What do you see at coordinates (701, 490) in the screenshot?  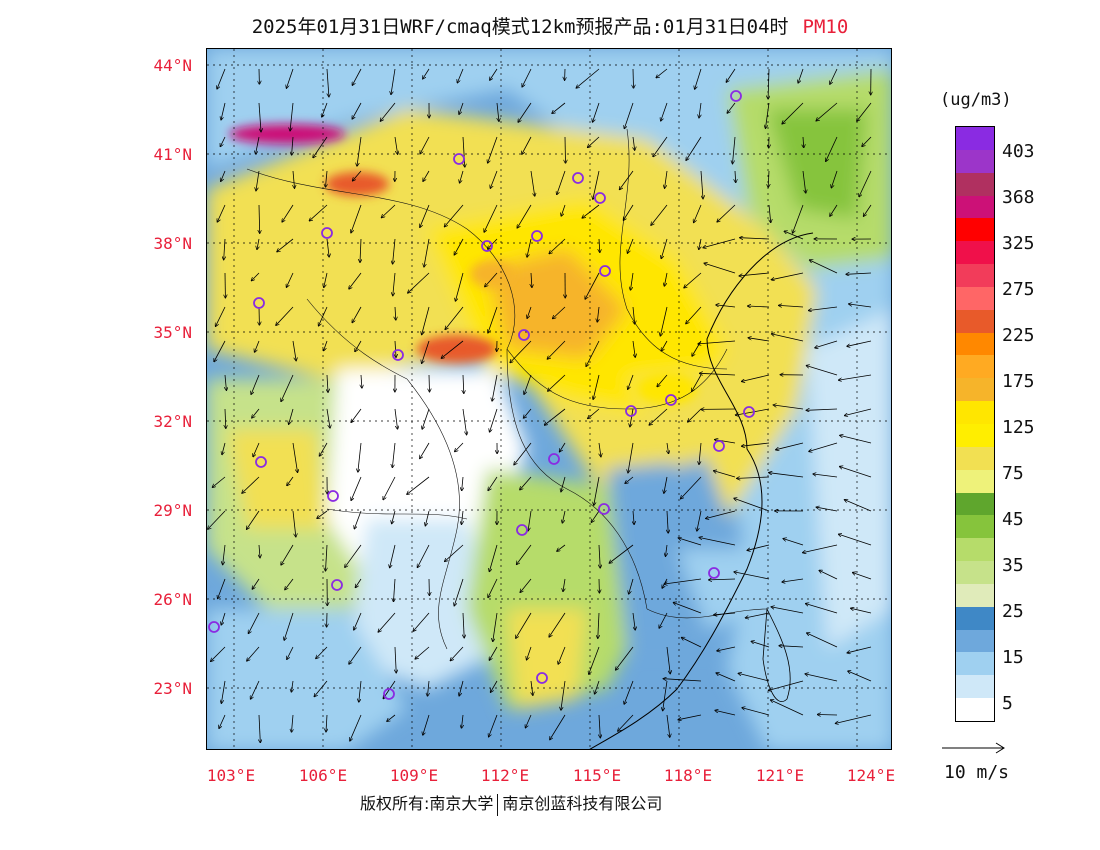 I see `coastline` at bounding box center [701, 490].